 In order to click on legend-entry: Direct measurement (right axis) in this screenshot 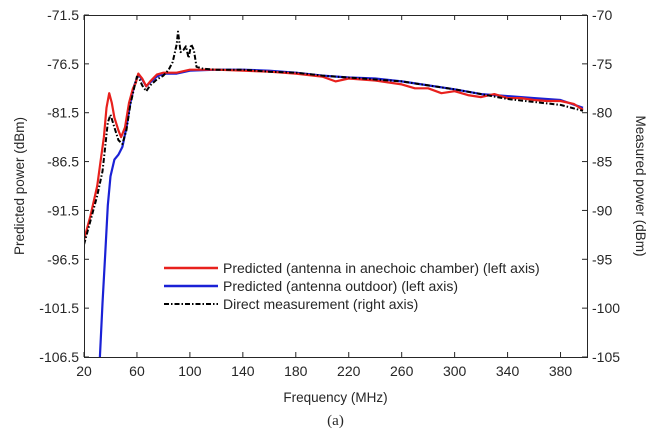, I will do `click(320, 304)`.